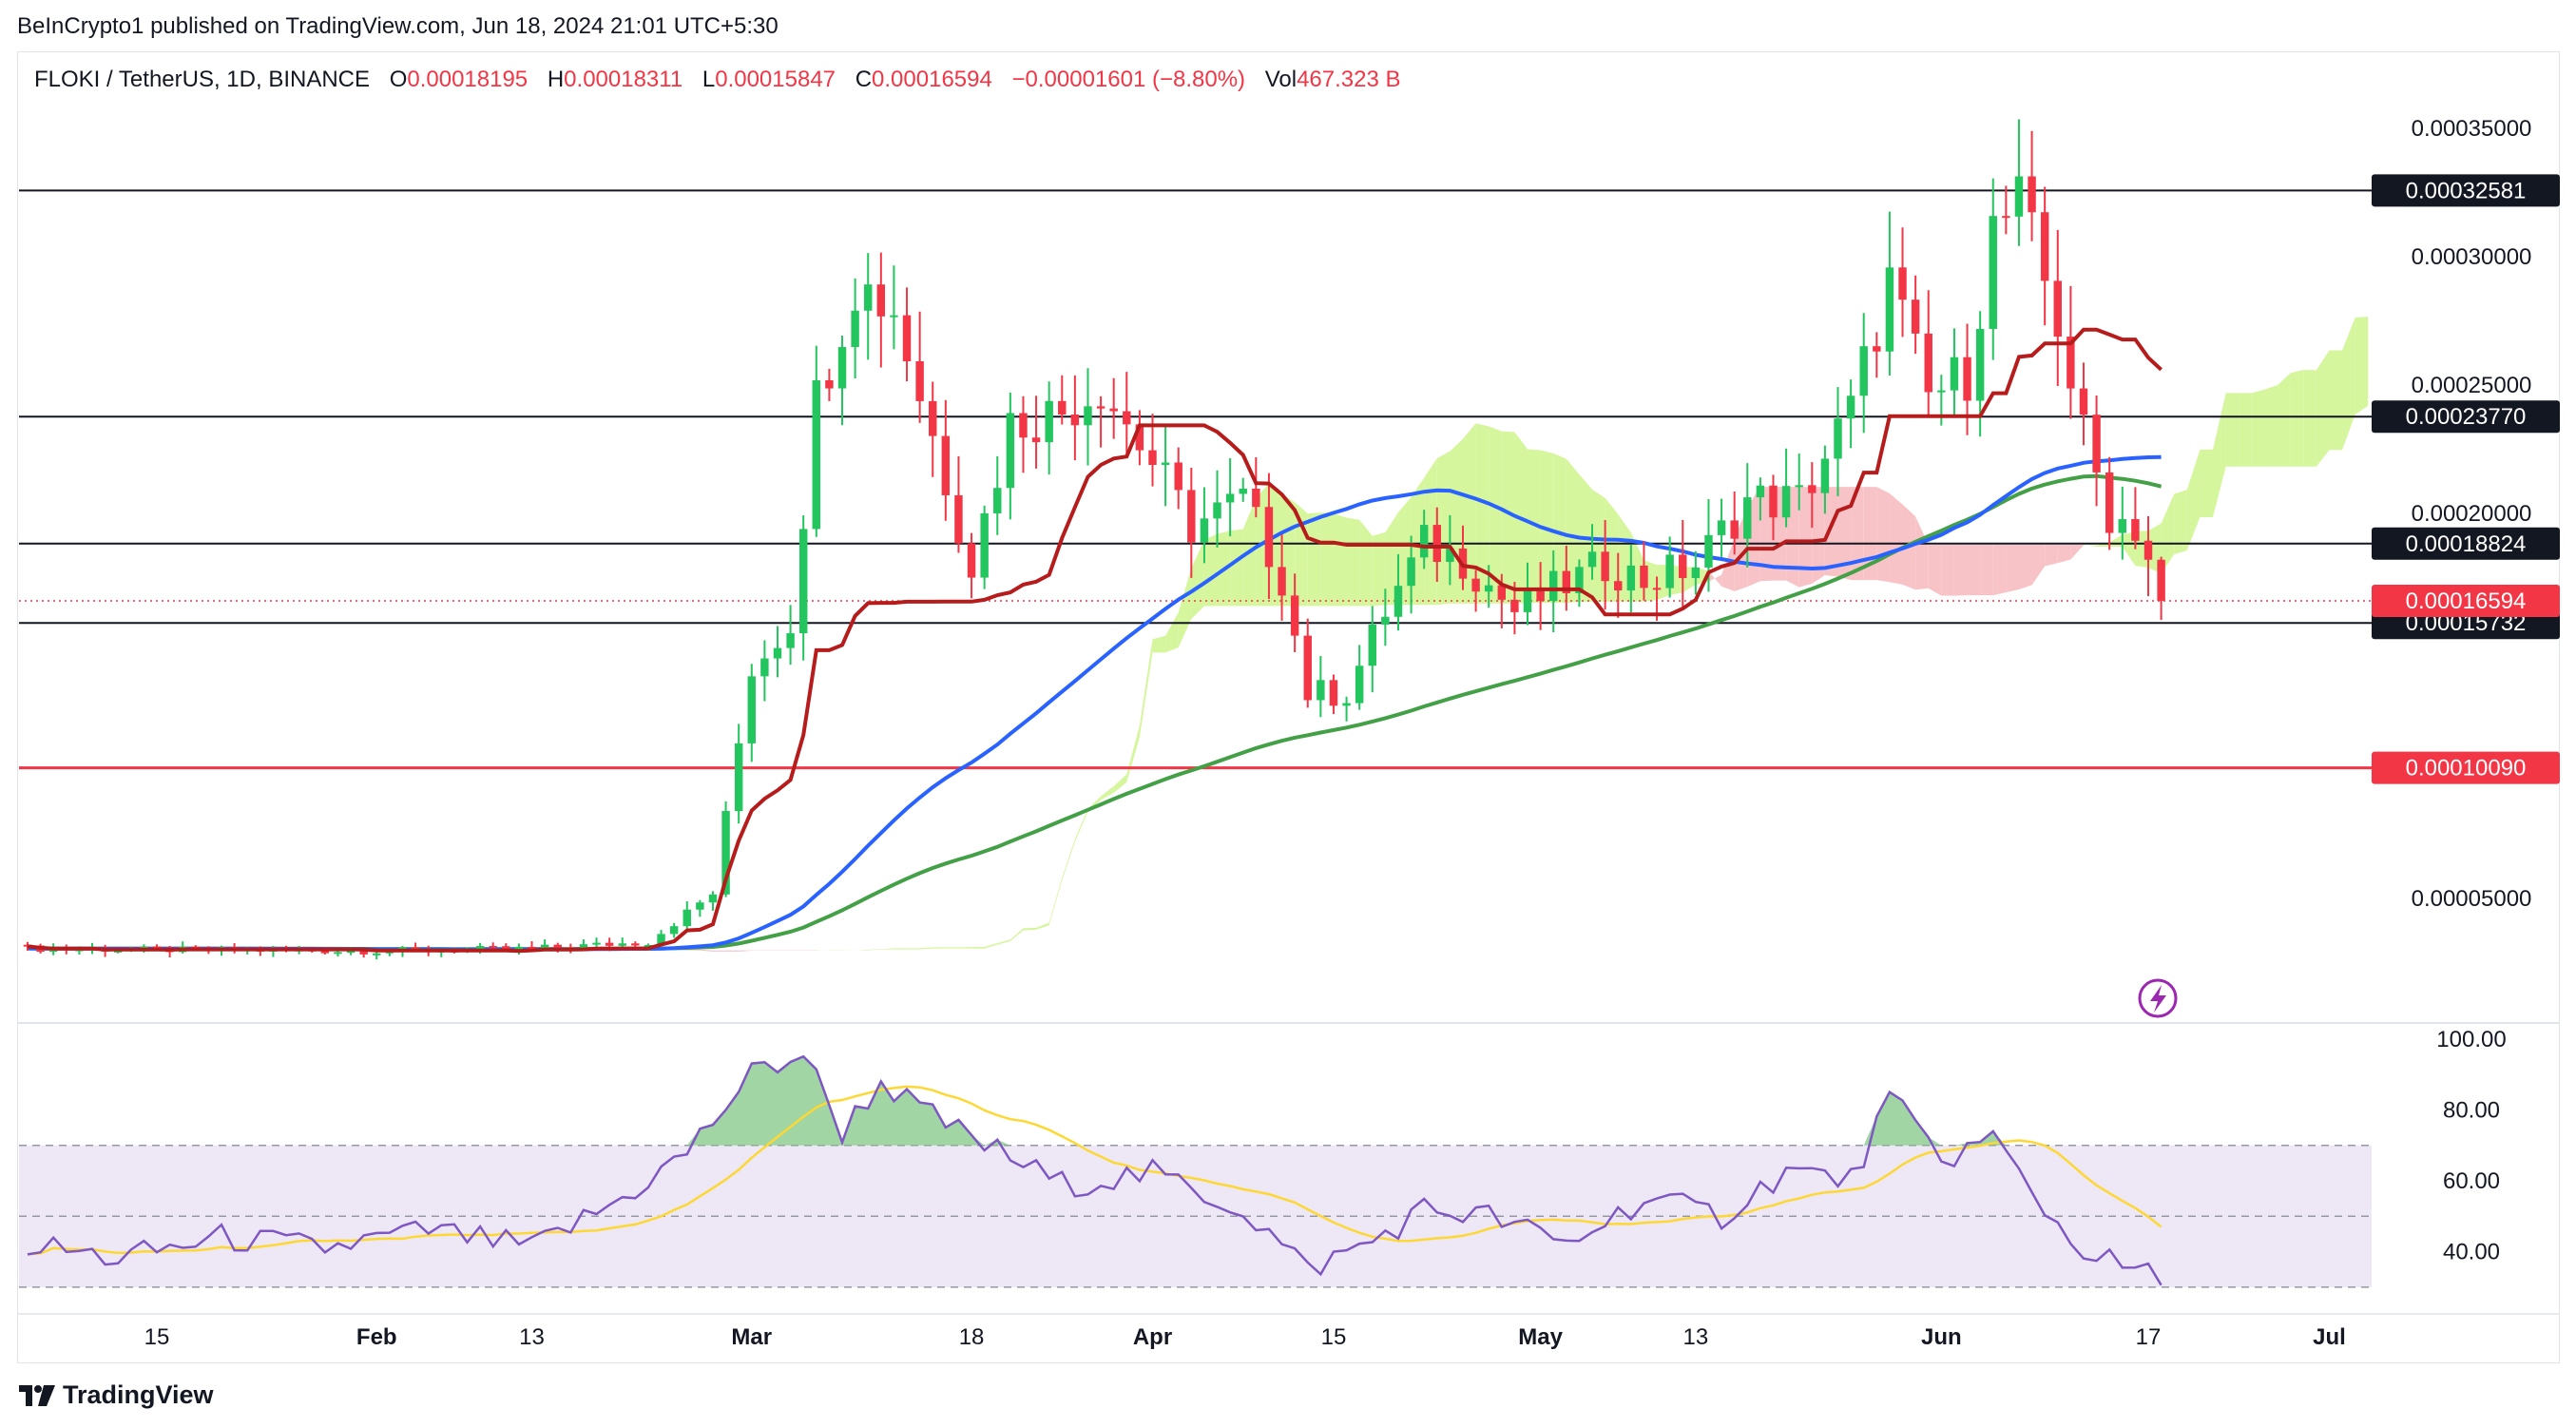 The image size is (2576, 1428). Describe the element at coordinates (2466, 600) in the screenshot. I see `last-price-tag: 0.00016594` at that location.